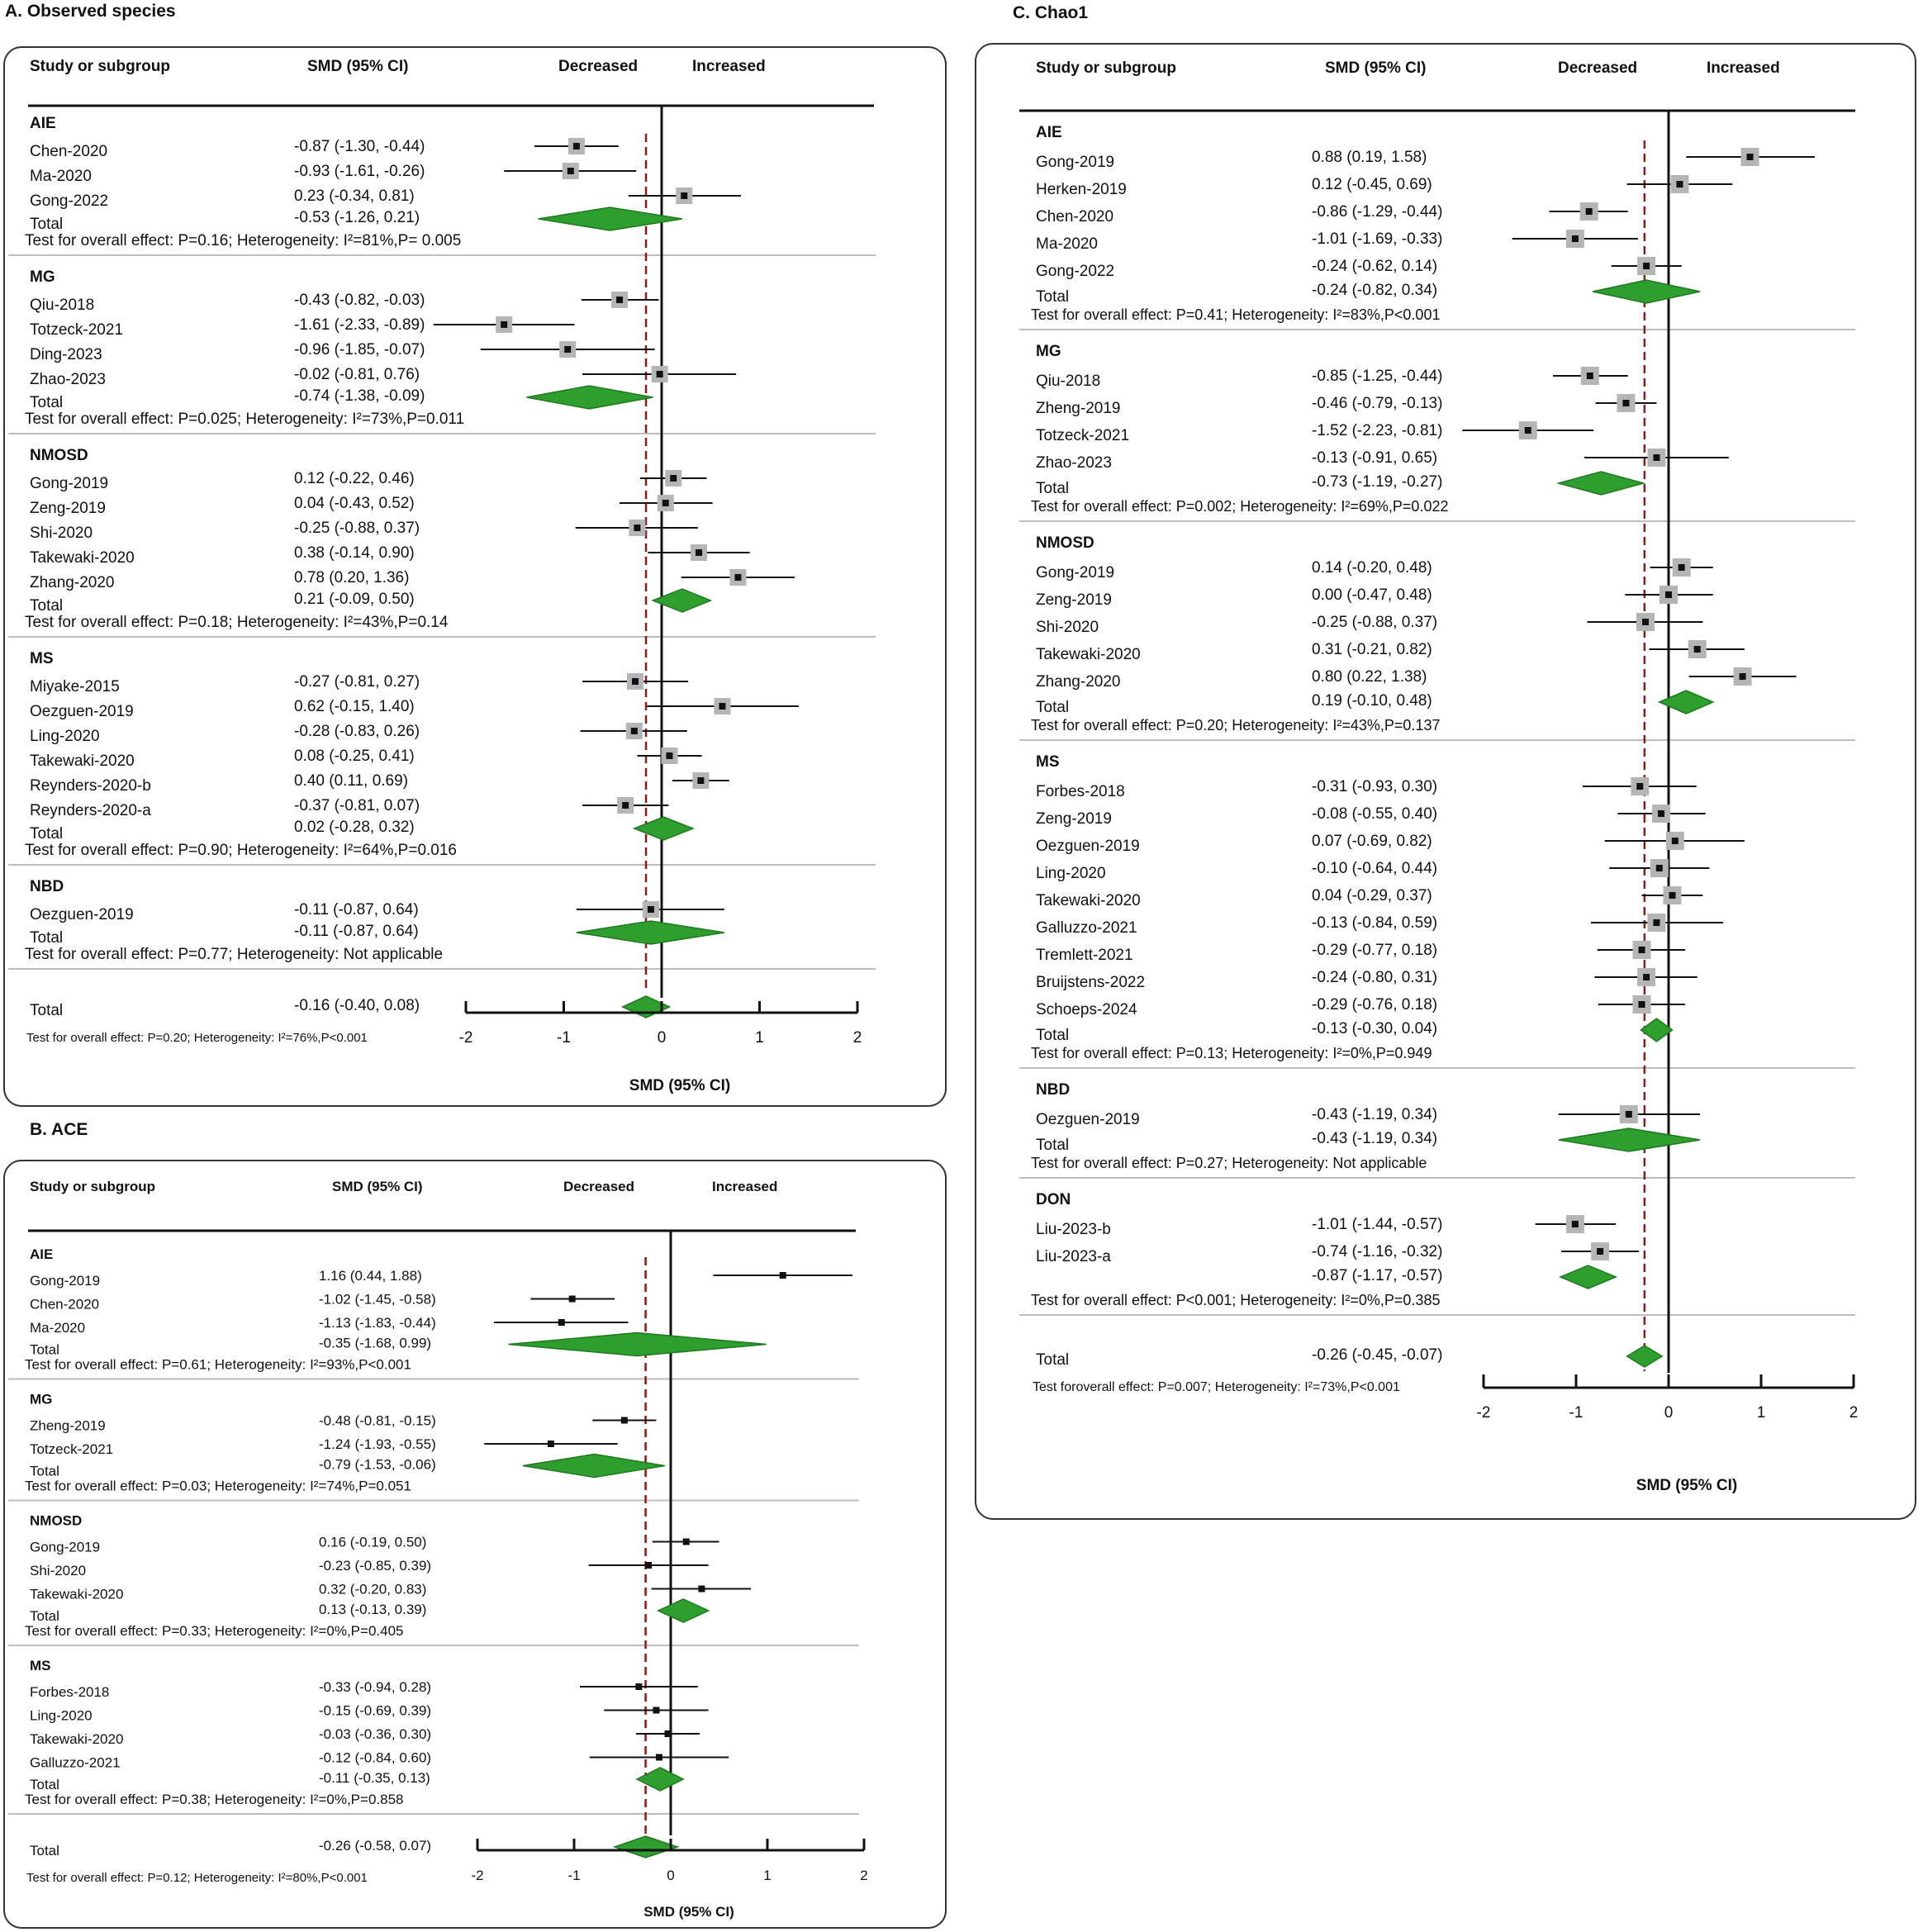 This screenshot has height=1932, width=1923. I want to click on study-ci-text: 0.78 (0.20, 1.36), so click(351, 577).